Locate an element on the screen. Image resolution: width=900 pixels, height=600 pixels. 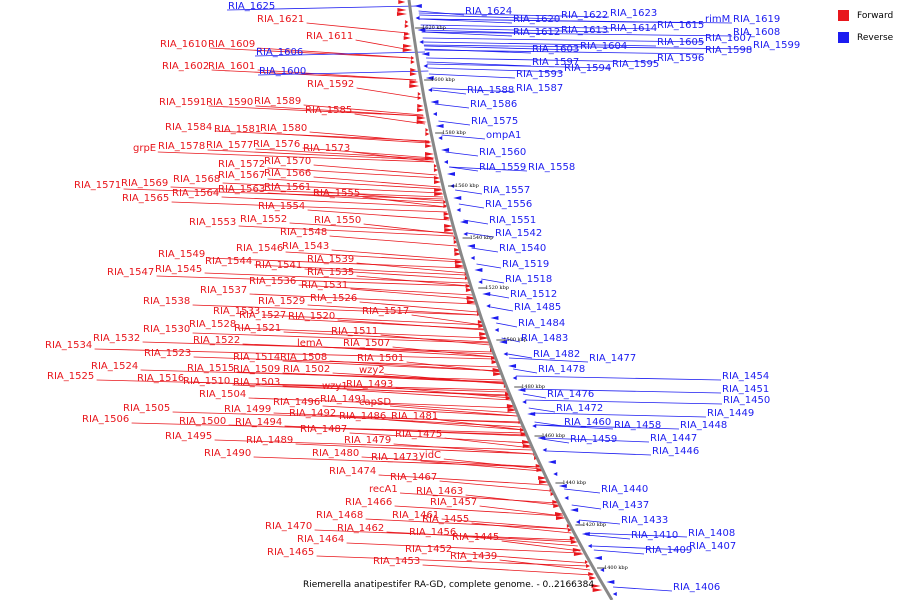
forward-gene-label: RIA_1546 is located at coordinates (259, 248).